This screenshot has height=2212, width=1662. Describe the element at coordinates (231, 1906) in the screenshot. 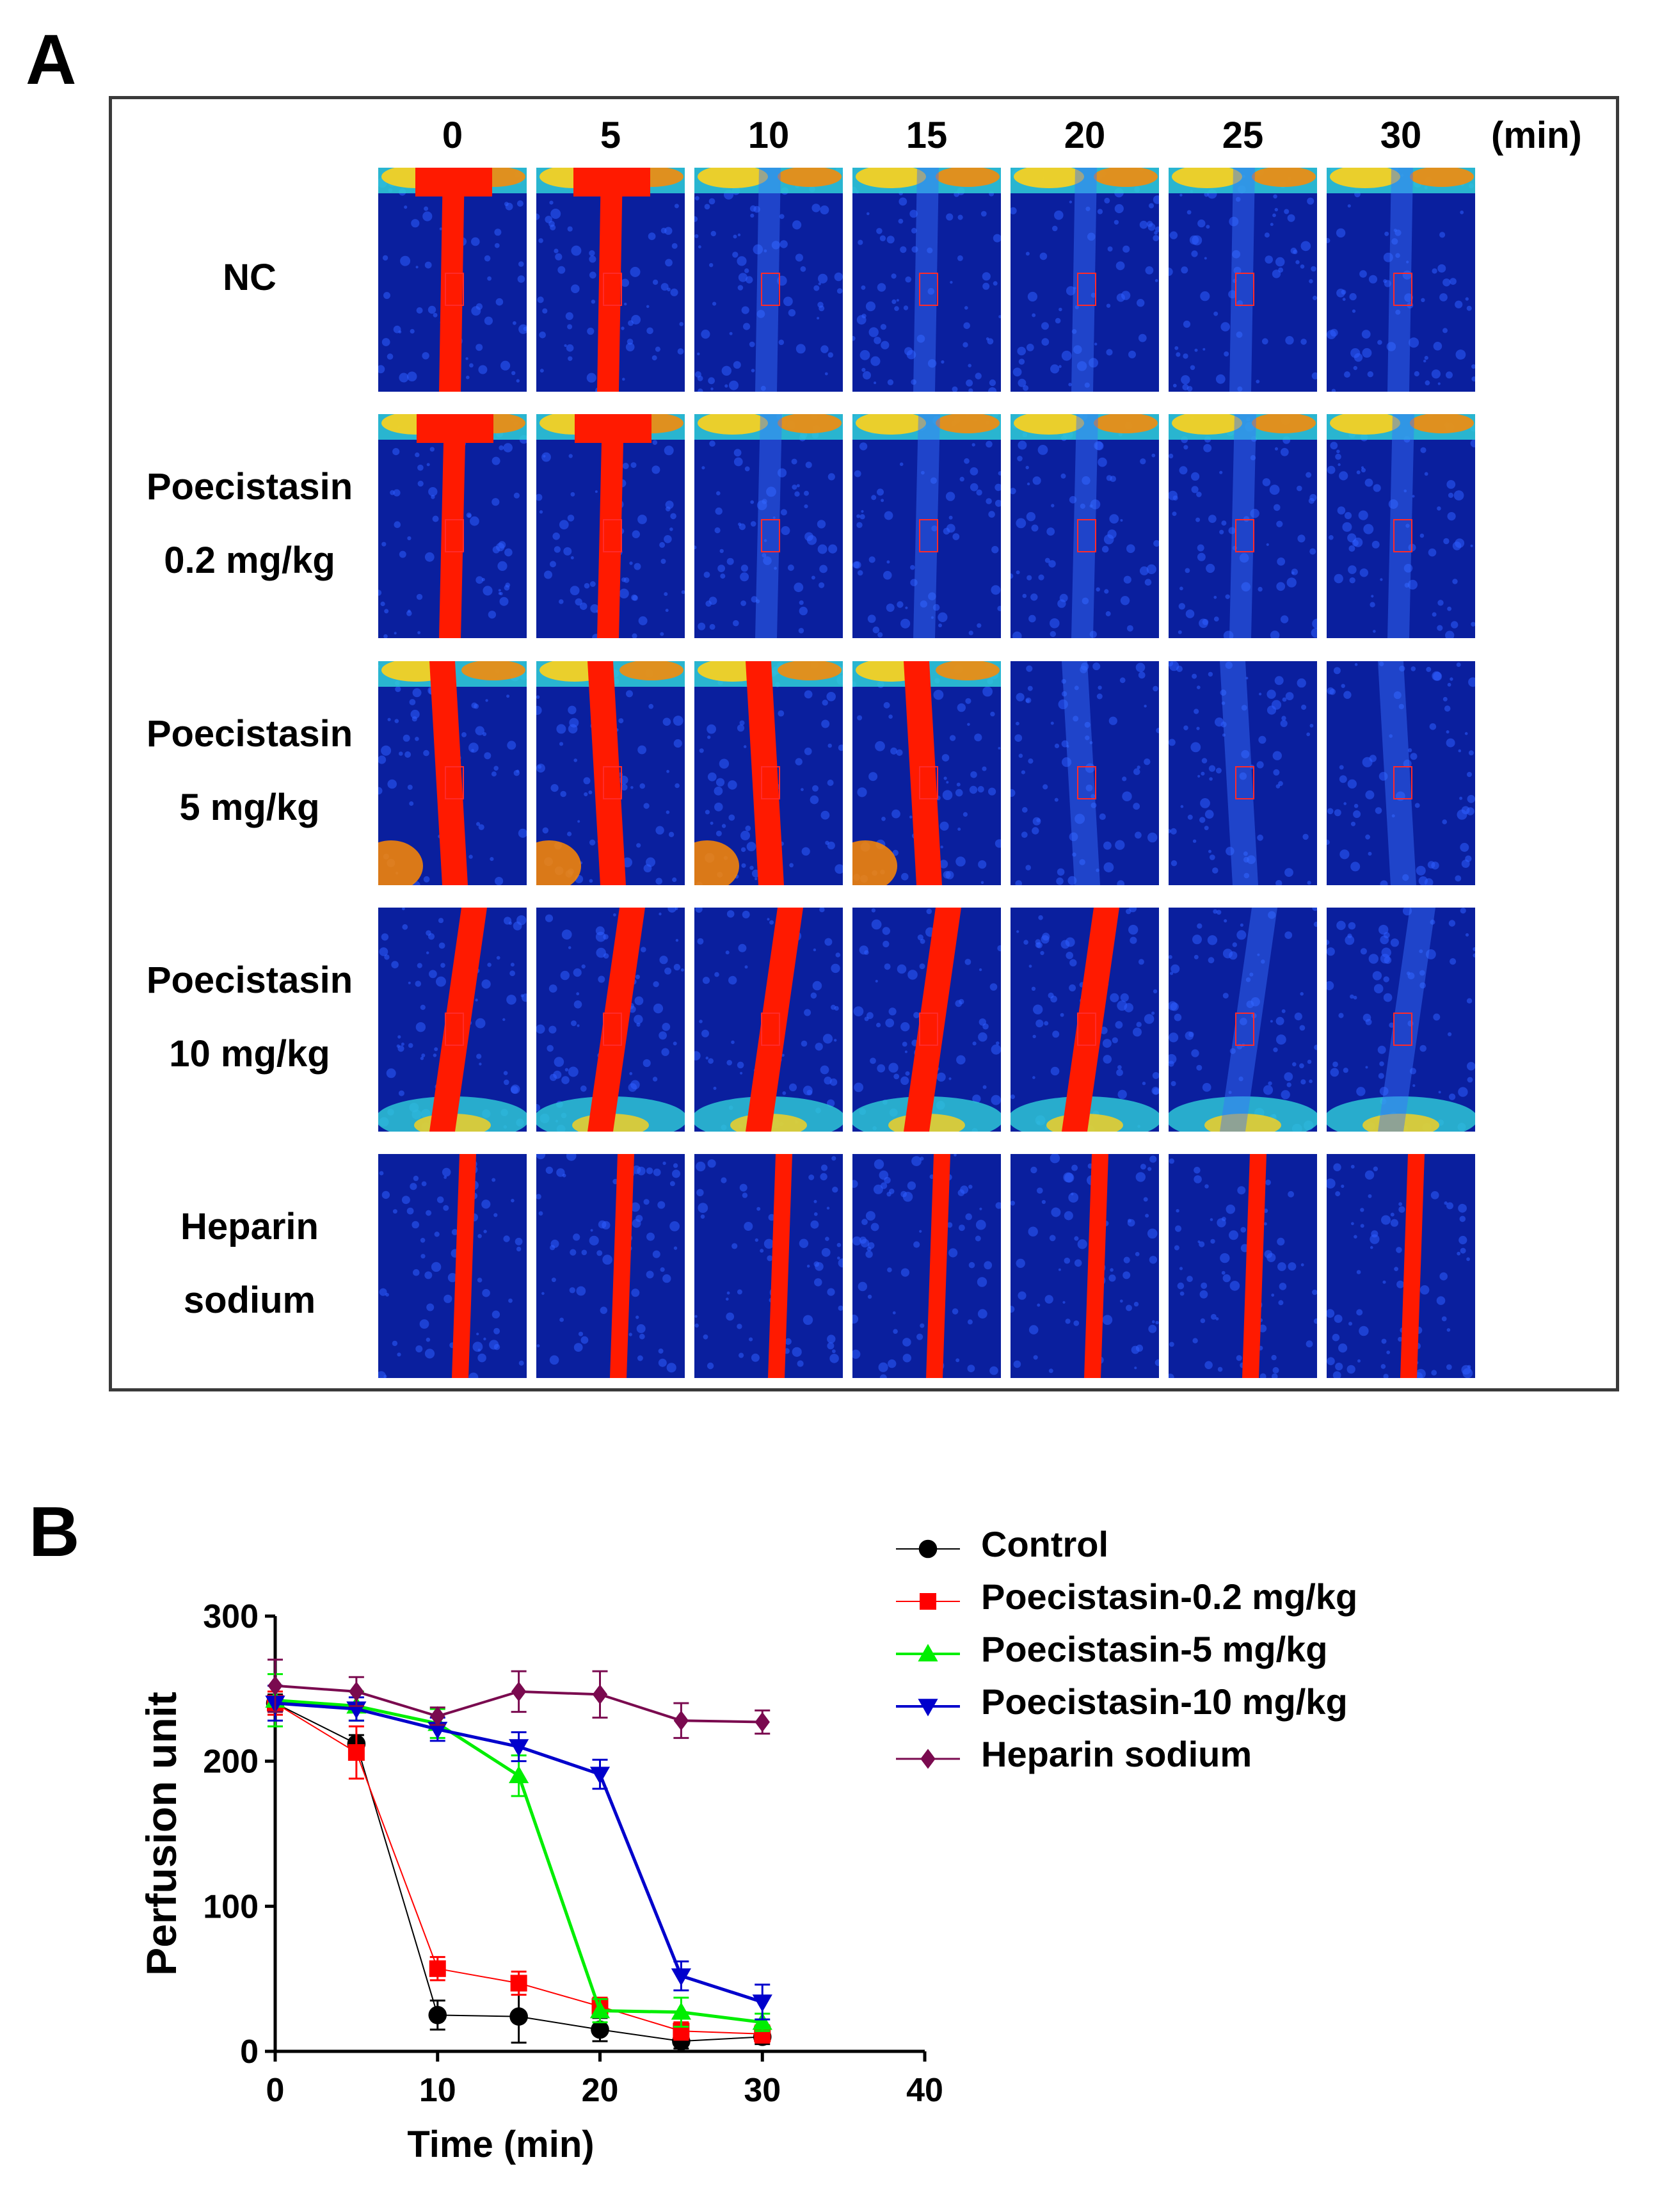

I see `y-tick-label: 100` at that location.